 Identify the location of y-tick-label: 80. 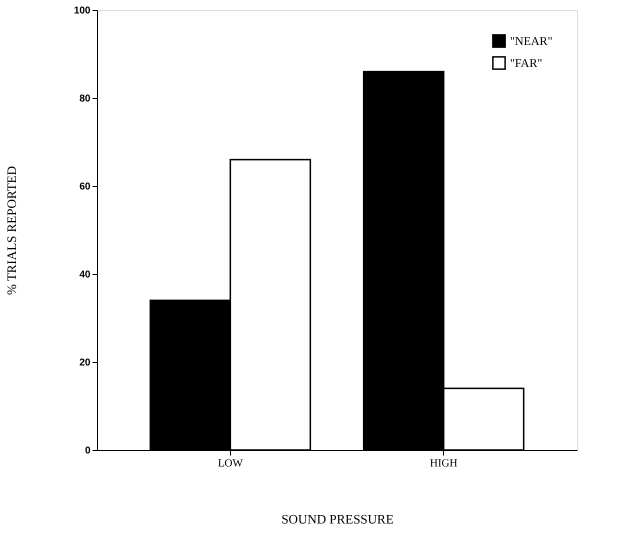
(85, 99).